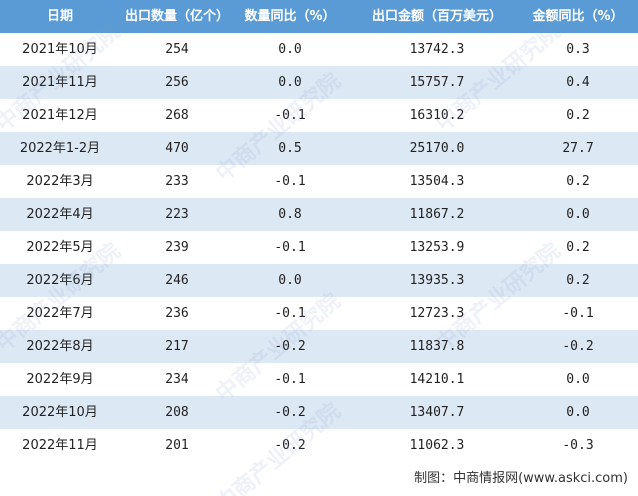  What do you see at coordinates (437, 82) in the screenshot?
I see `table-cell: 15757.7` at bounding box center [437, 82].